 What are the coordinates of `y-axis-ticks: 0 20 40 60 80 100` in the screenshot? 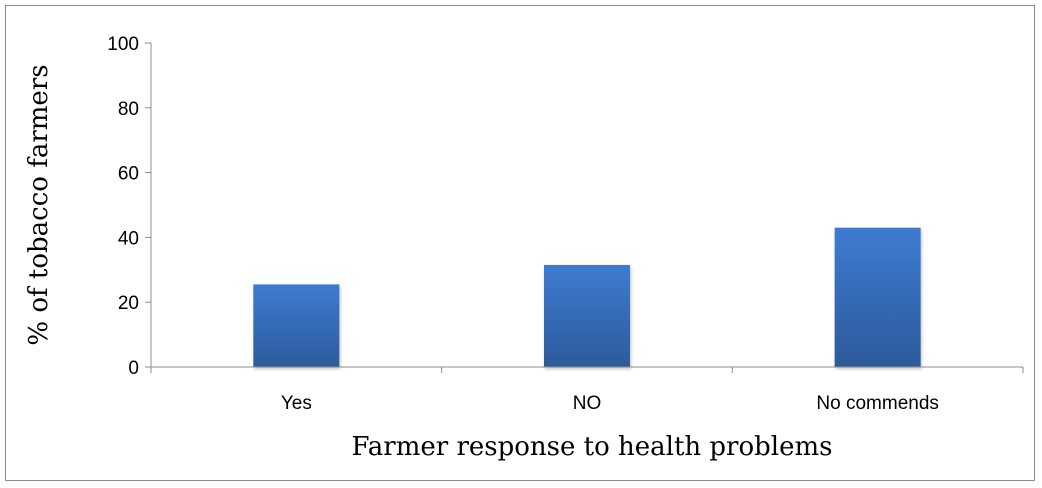 It's located at (129, 206).